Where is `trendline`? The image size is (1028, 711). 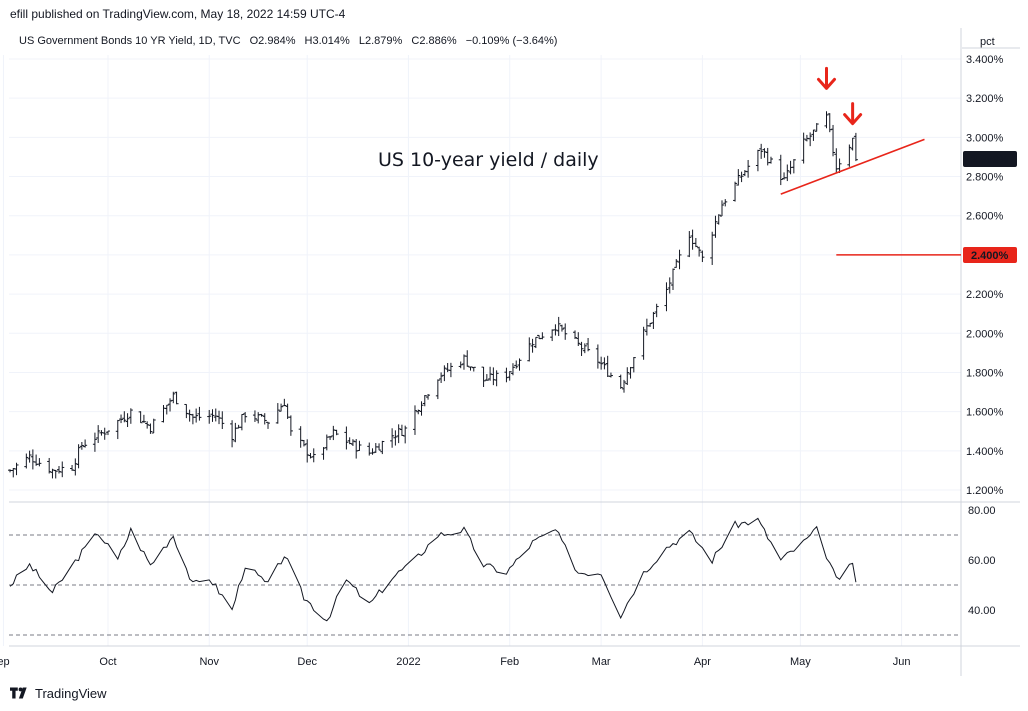
trendline is located at coordinates (852, 166).